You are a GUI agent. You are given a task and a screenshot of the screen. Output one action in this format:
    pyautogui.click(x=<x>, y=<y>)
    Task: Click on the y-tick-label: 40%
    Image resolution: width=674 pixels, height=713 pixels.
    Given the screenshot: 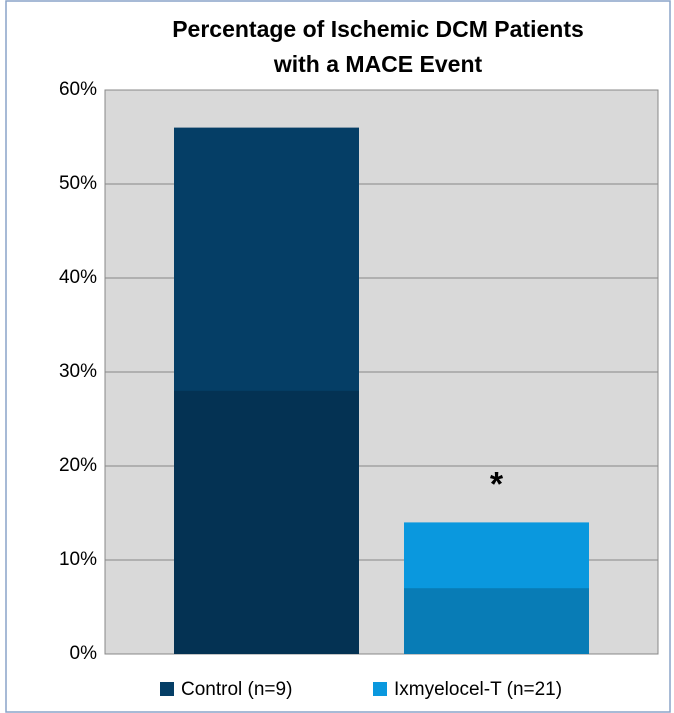 What is the action you would take?
    pyautogui.click(x=78, y=277)
    